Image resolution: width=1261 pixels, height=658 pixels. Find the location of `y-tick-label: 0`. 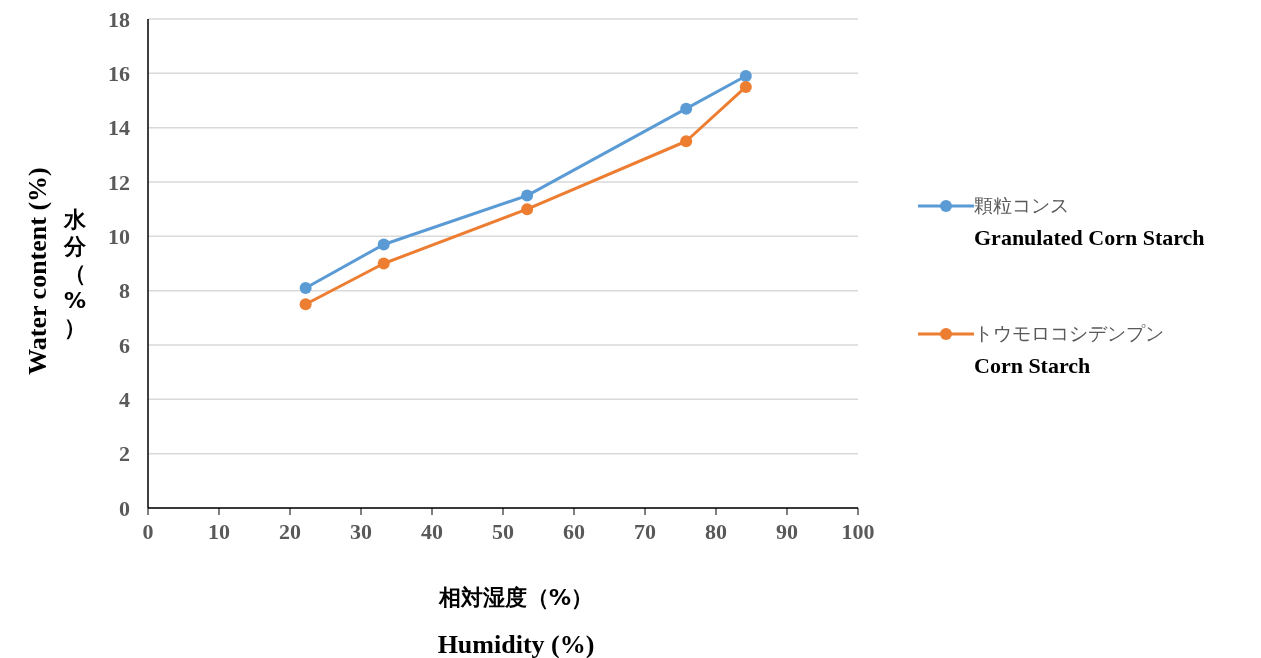

y-tick-label: 0 is located at coordinates (124, 508).